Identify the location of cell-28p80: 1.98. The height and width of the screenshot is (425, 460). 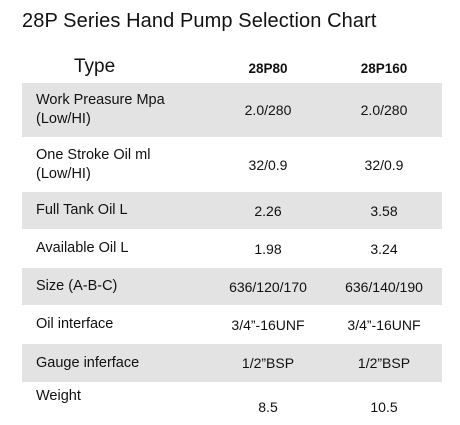
(268, 248).